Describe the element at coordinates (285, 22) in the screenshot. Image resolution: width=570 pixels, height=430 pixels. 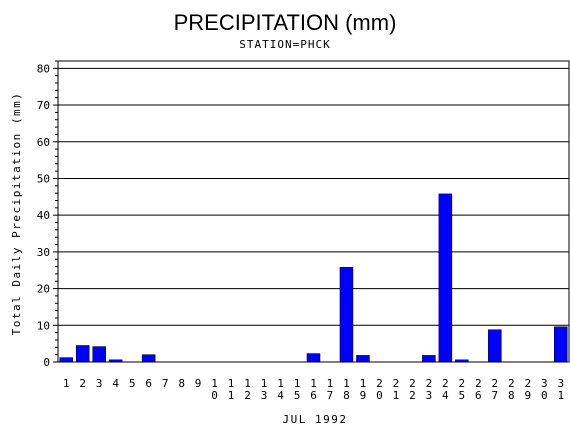
I see `chart-title: PRECIPITATION (mm)` at that location.